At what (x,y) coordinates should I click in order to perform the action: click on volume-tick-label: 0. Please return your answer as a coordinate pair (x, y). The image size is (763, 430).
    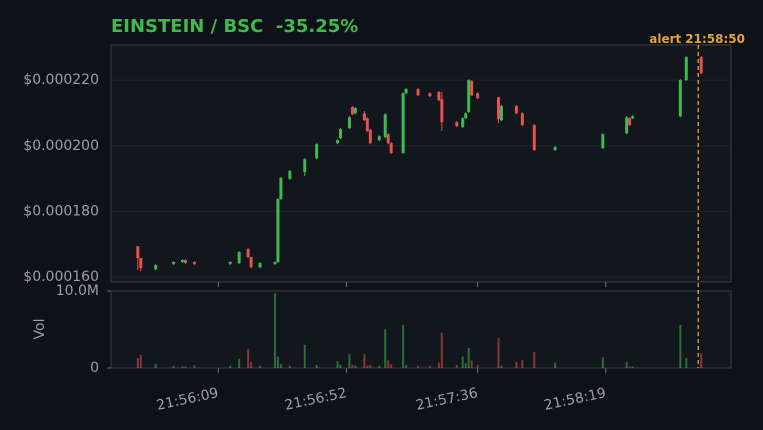
    Looking at the image, I should click on (94, 368).